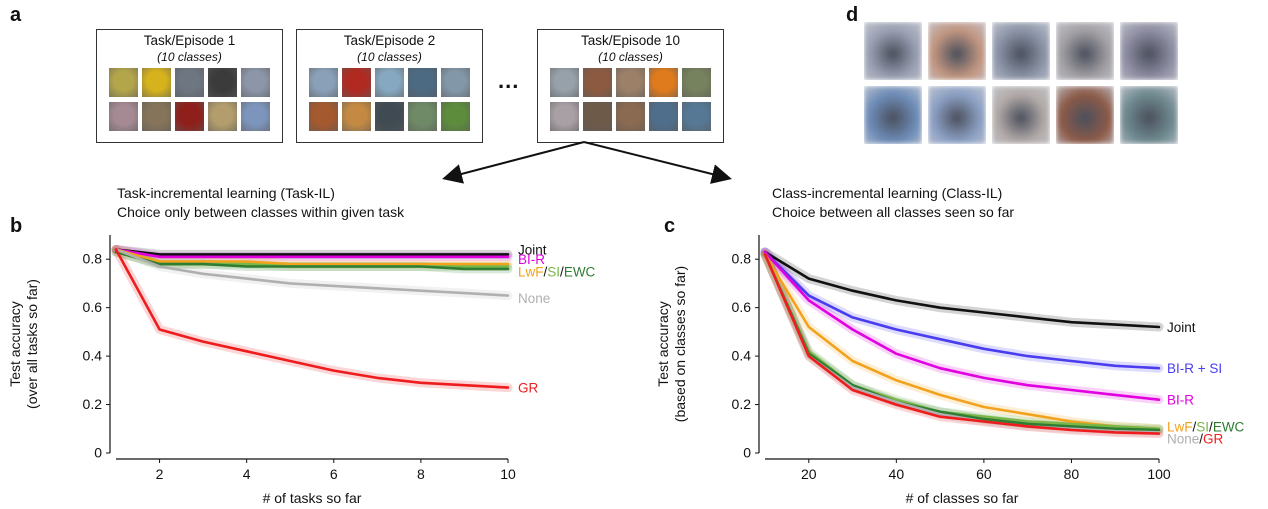  What do you see at coordinates (1159, 474) in the screenshot?
I see `x-tick-label: 100` at bounding box center [1159, 474].